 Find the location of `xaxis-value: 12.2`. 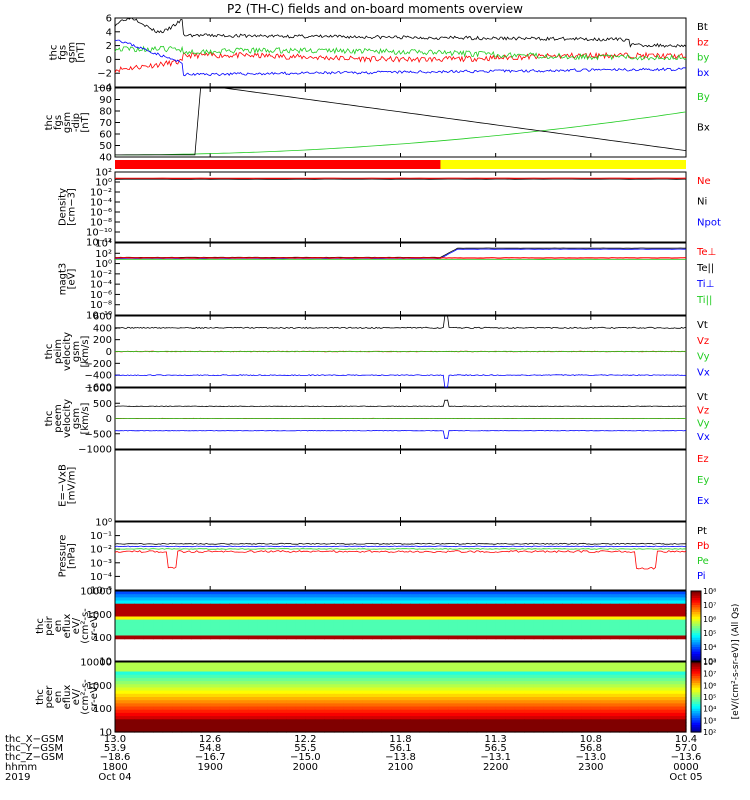

xaxis-value: 12.2 is located at coordinates (305, 739).